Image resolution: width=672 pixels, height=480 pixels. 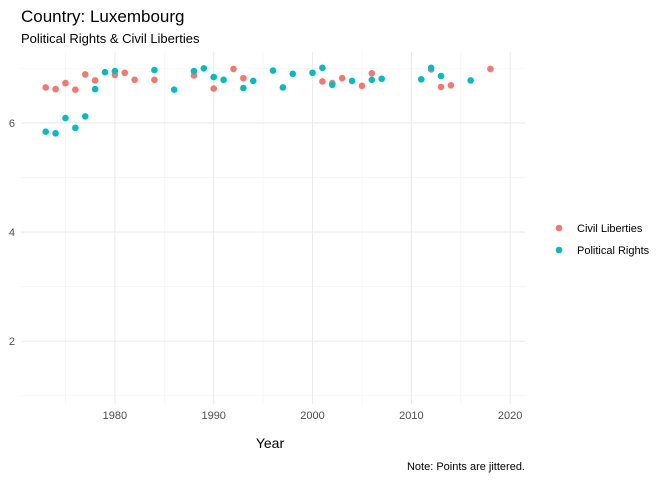 What do you see at coordinates (115, 416) in the screenshot?
I see `x-tick-label: 1980` at bounding box center [115, 416].